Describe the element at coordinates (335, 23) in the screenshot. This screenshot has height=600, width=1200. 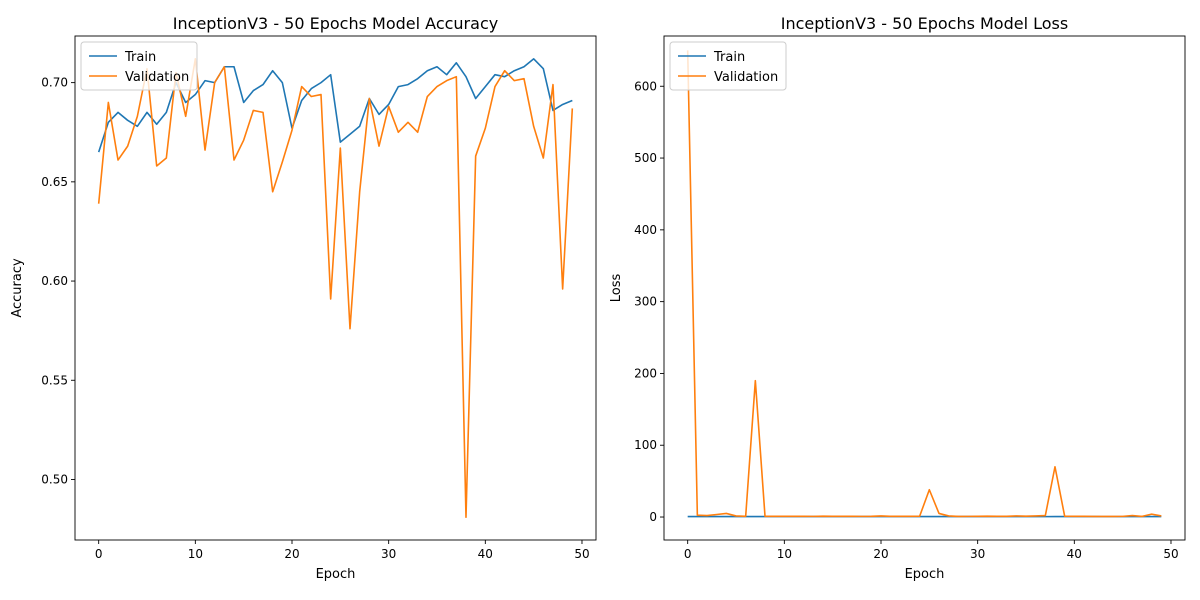
I see `chart-title: InceptionV3 - 50 Epochs Model Accuracy` at that location.